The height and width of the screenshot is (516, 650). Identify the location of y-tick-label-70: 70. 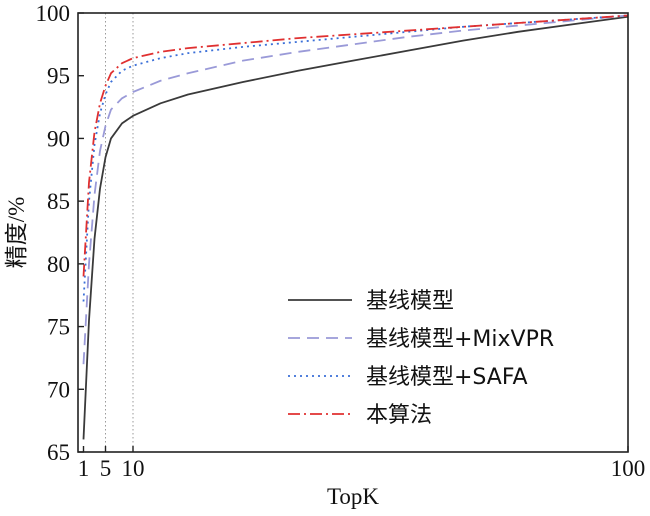
(58, 389).